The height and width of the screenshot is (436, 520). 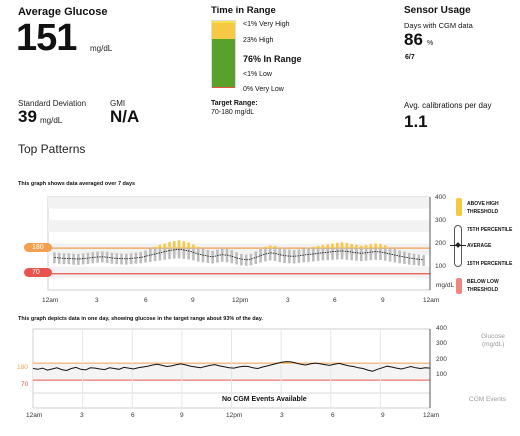 I want to click on agp-x-tick-0: 12am, so click(x=50, y=300).